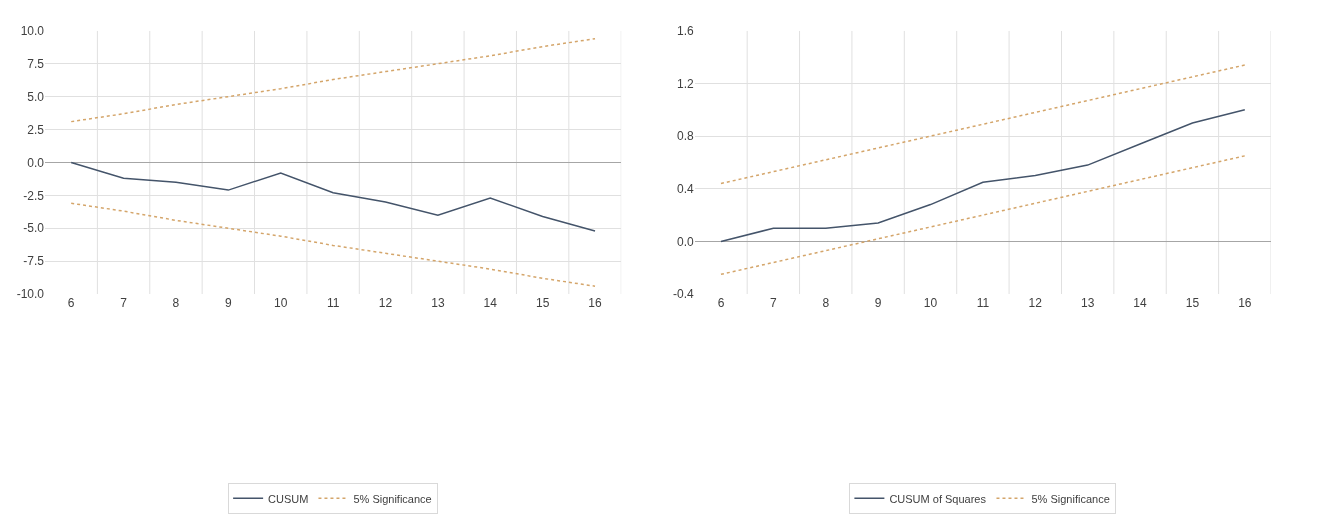 The width and height of the screenshot is (1331, 526). Describe the element at coordinates (686, 136) in the screenshot. I see `y-tick-label: 0.8` at that location.